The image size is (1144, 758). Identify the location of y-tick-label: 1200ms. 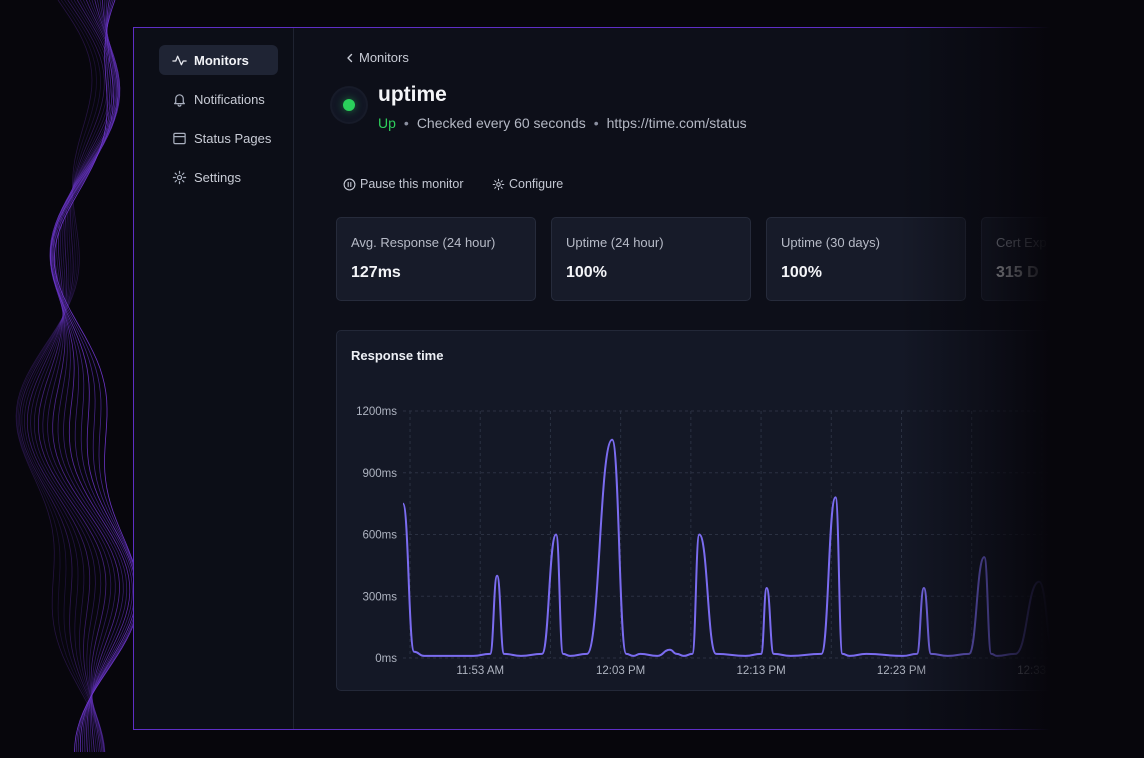
(376, 412).